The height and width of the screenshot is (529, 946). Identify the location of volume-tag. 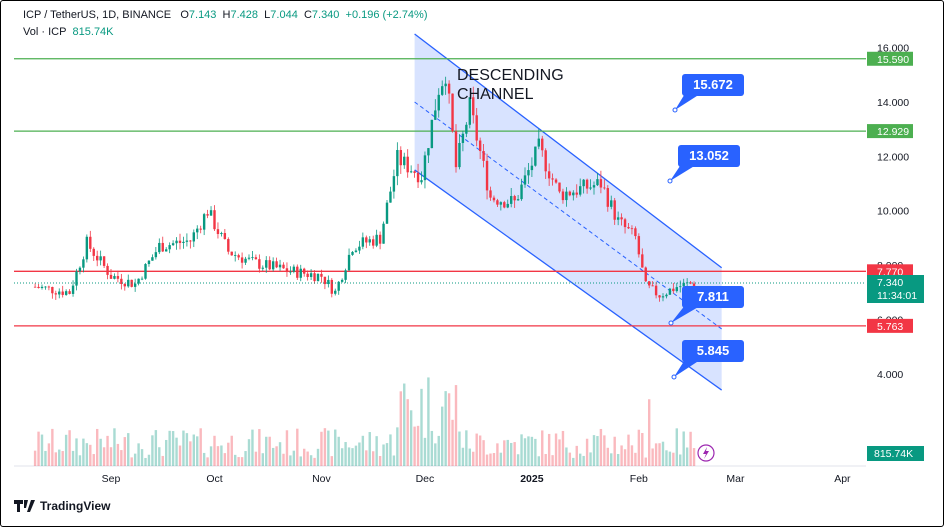
(895, 453).